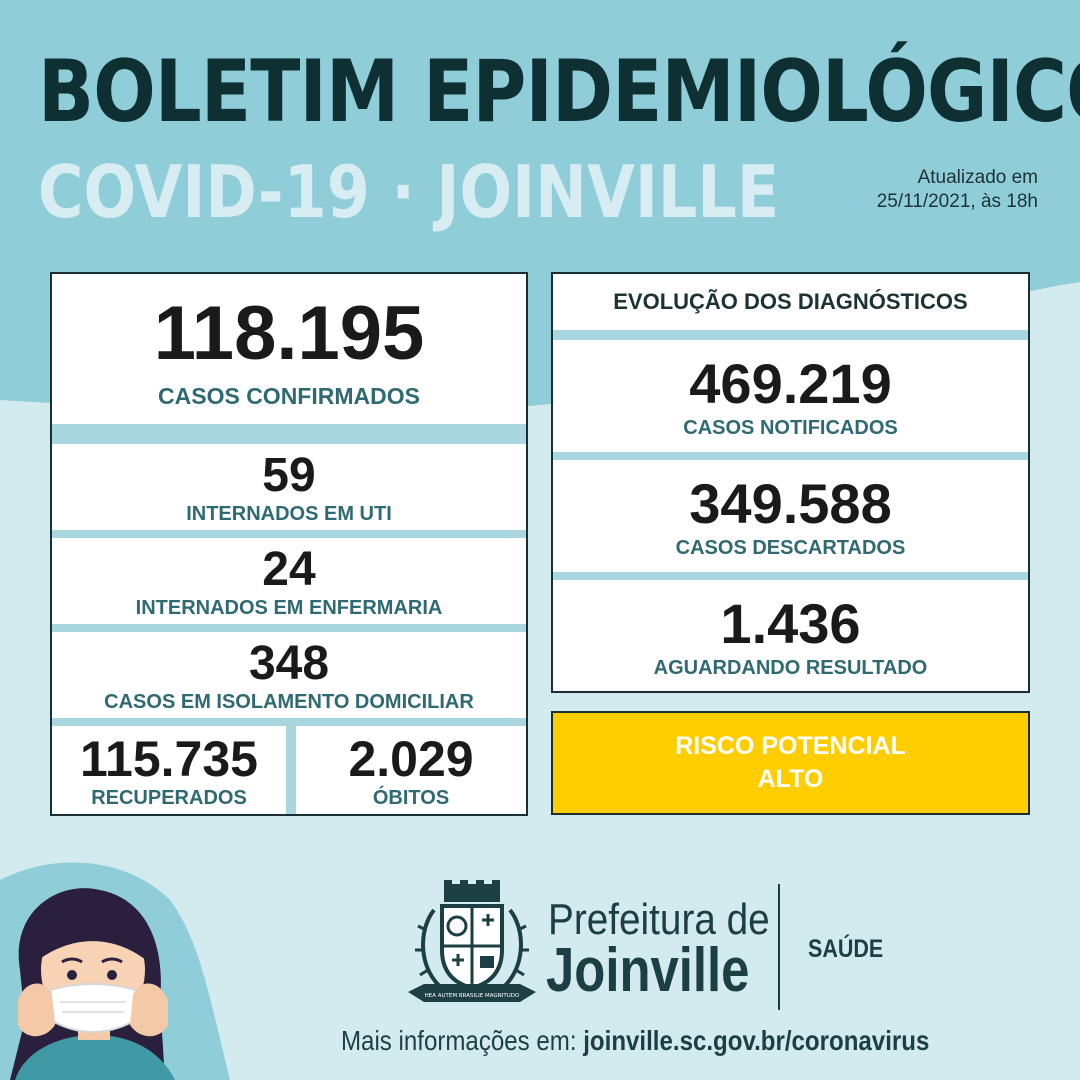 This screenshot has height=1080, width=1080. Describe the element at coordinates (411, 798) in the screenshot. I see `deaths-label: ÓBITOS` at that location.